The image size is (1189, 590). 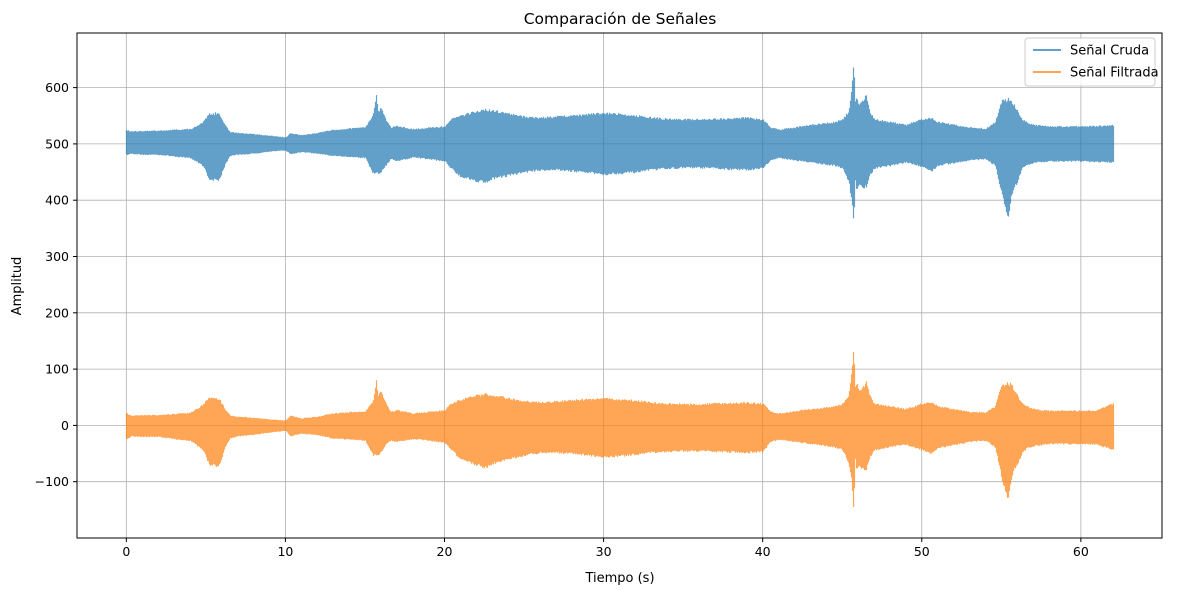 I want to click on y-tick-label: −100, so click(x=52, y=481).